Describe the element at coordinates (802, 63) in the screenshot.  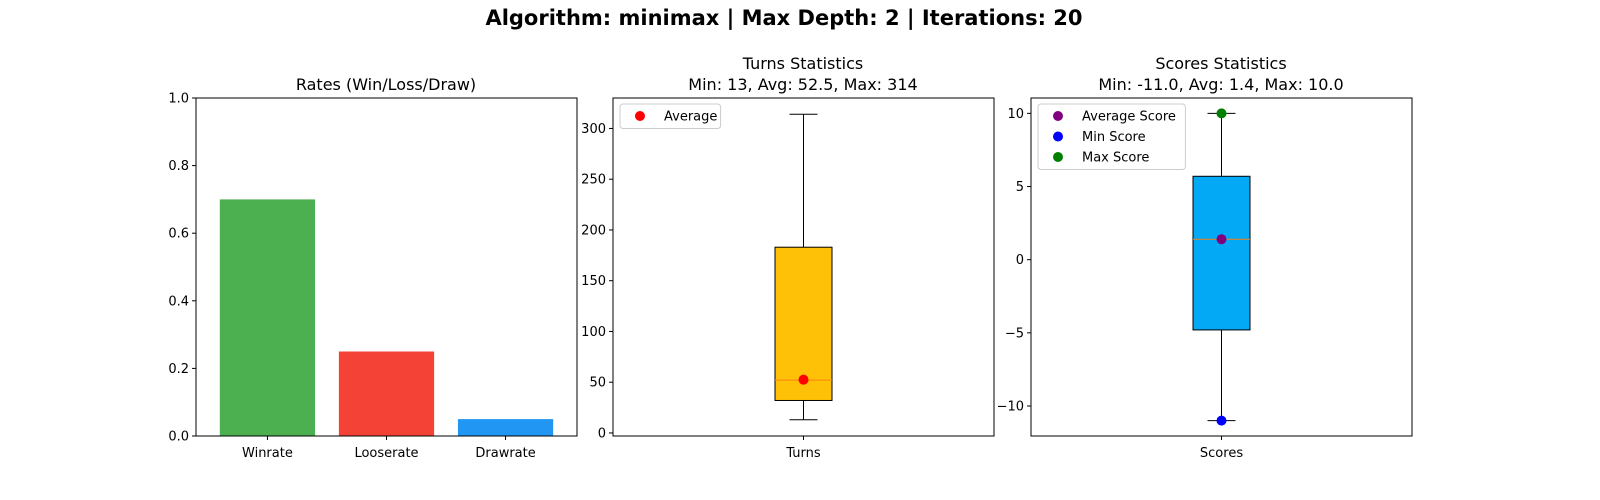
I see `turns-chart-title: Turns Statistics` at that location.